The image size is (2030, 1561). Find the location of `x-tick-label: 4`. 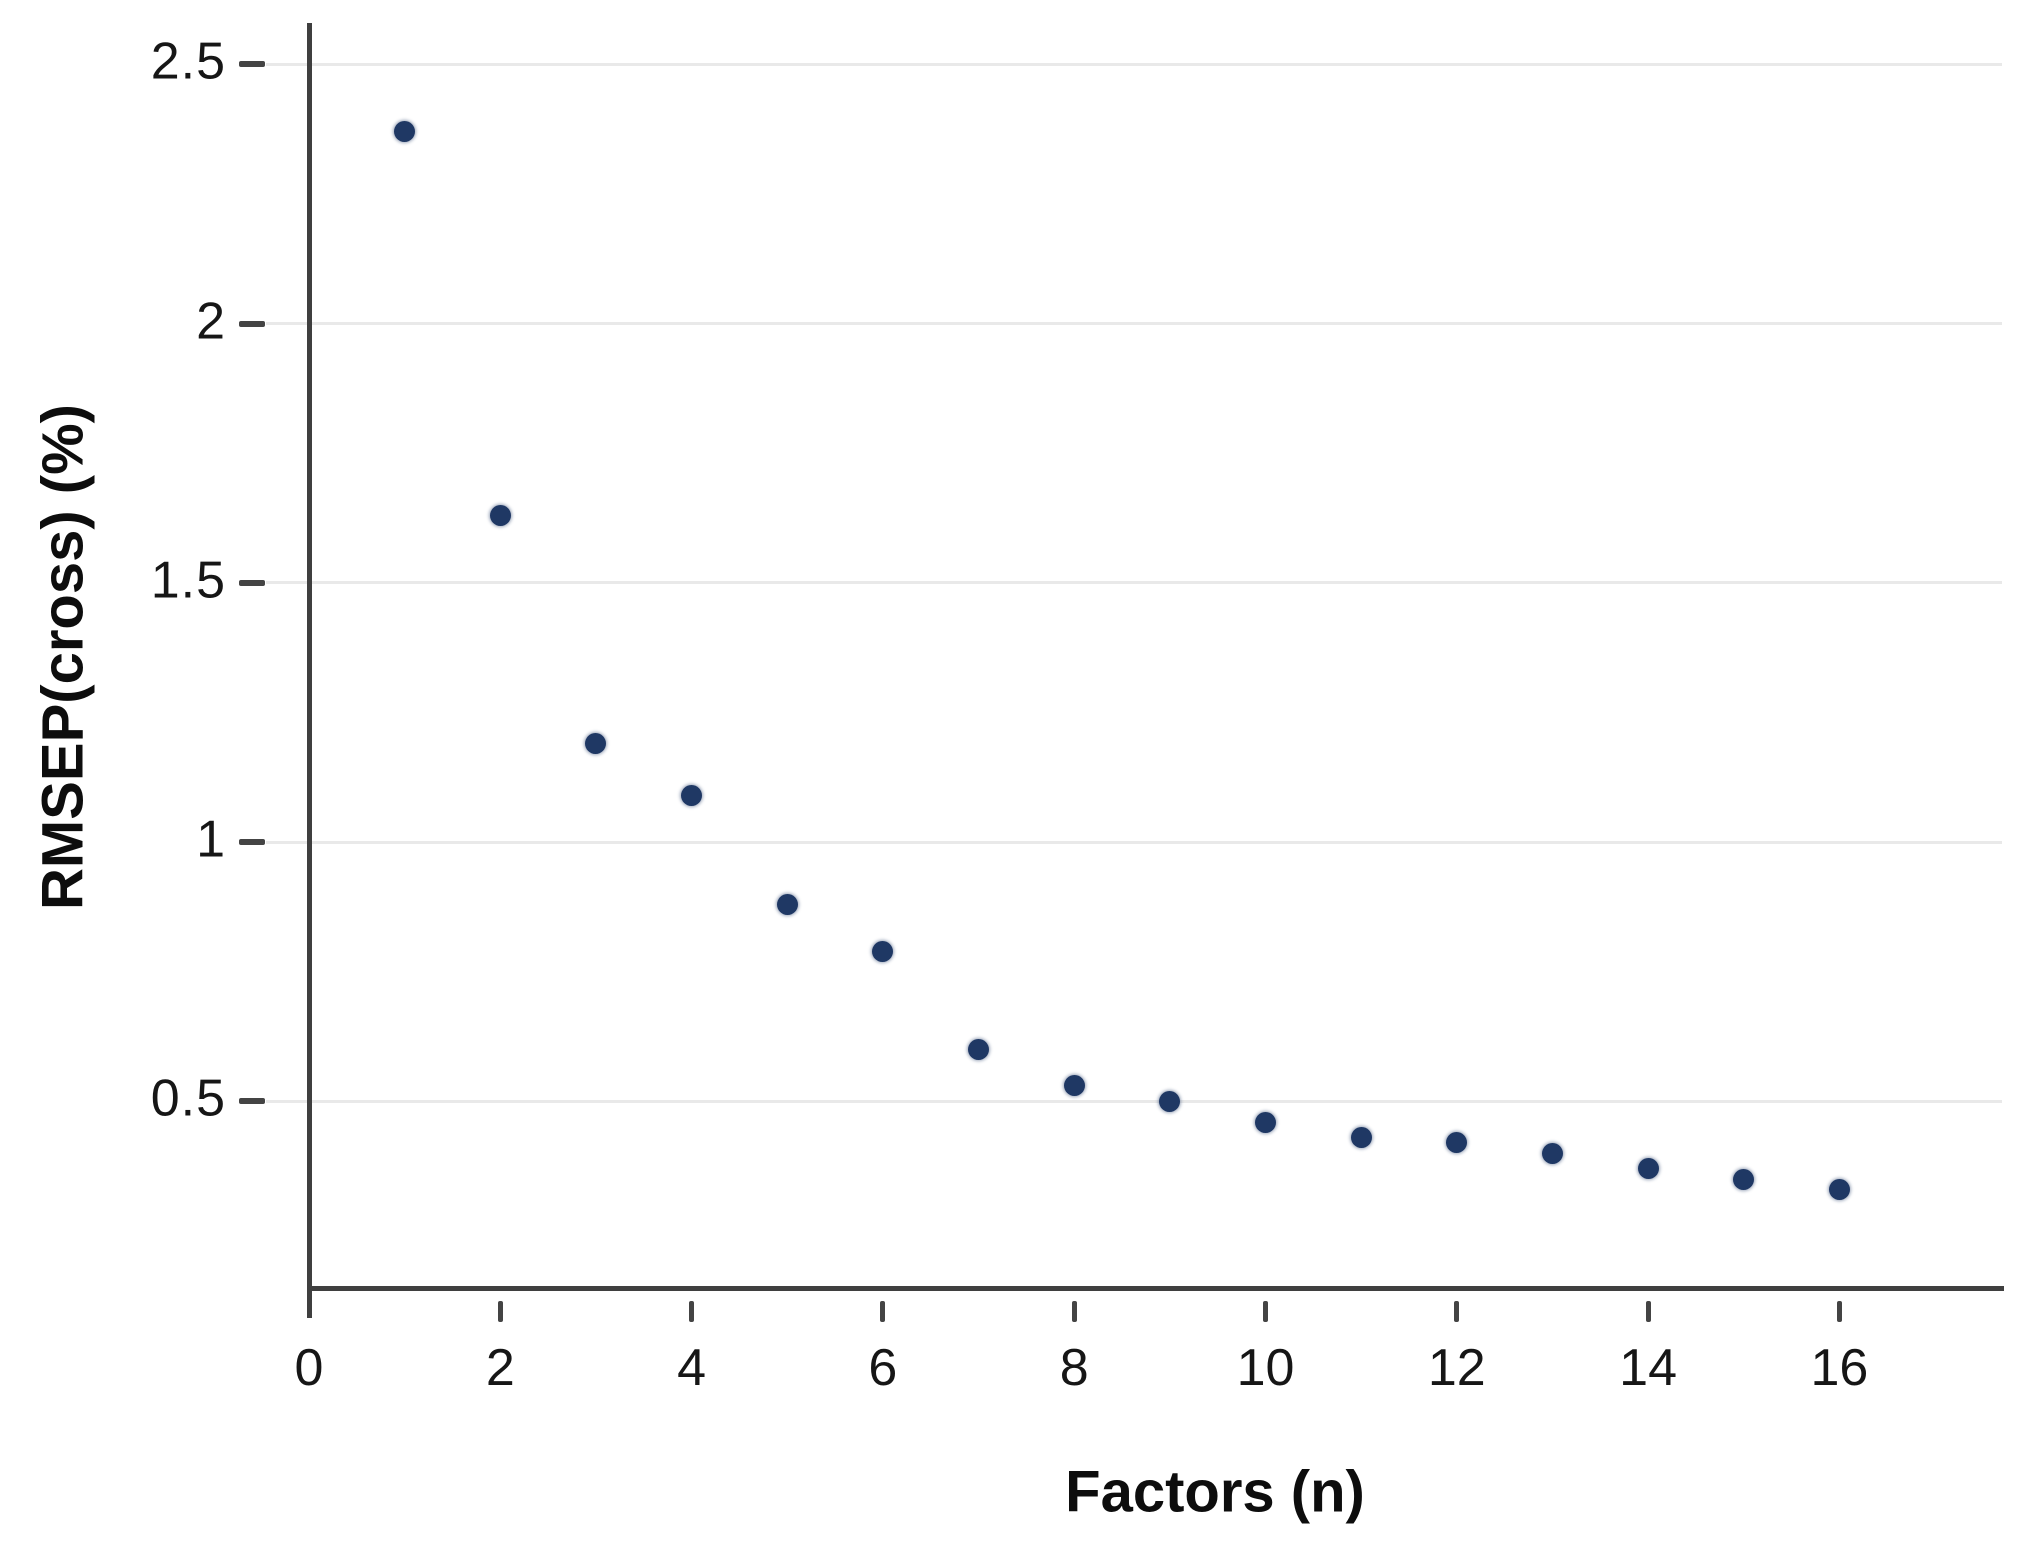

x-tick-label: 4 is located at coordinates (692, 1368).